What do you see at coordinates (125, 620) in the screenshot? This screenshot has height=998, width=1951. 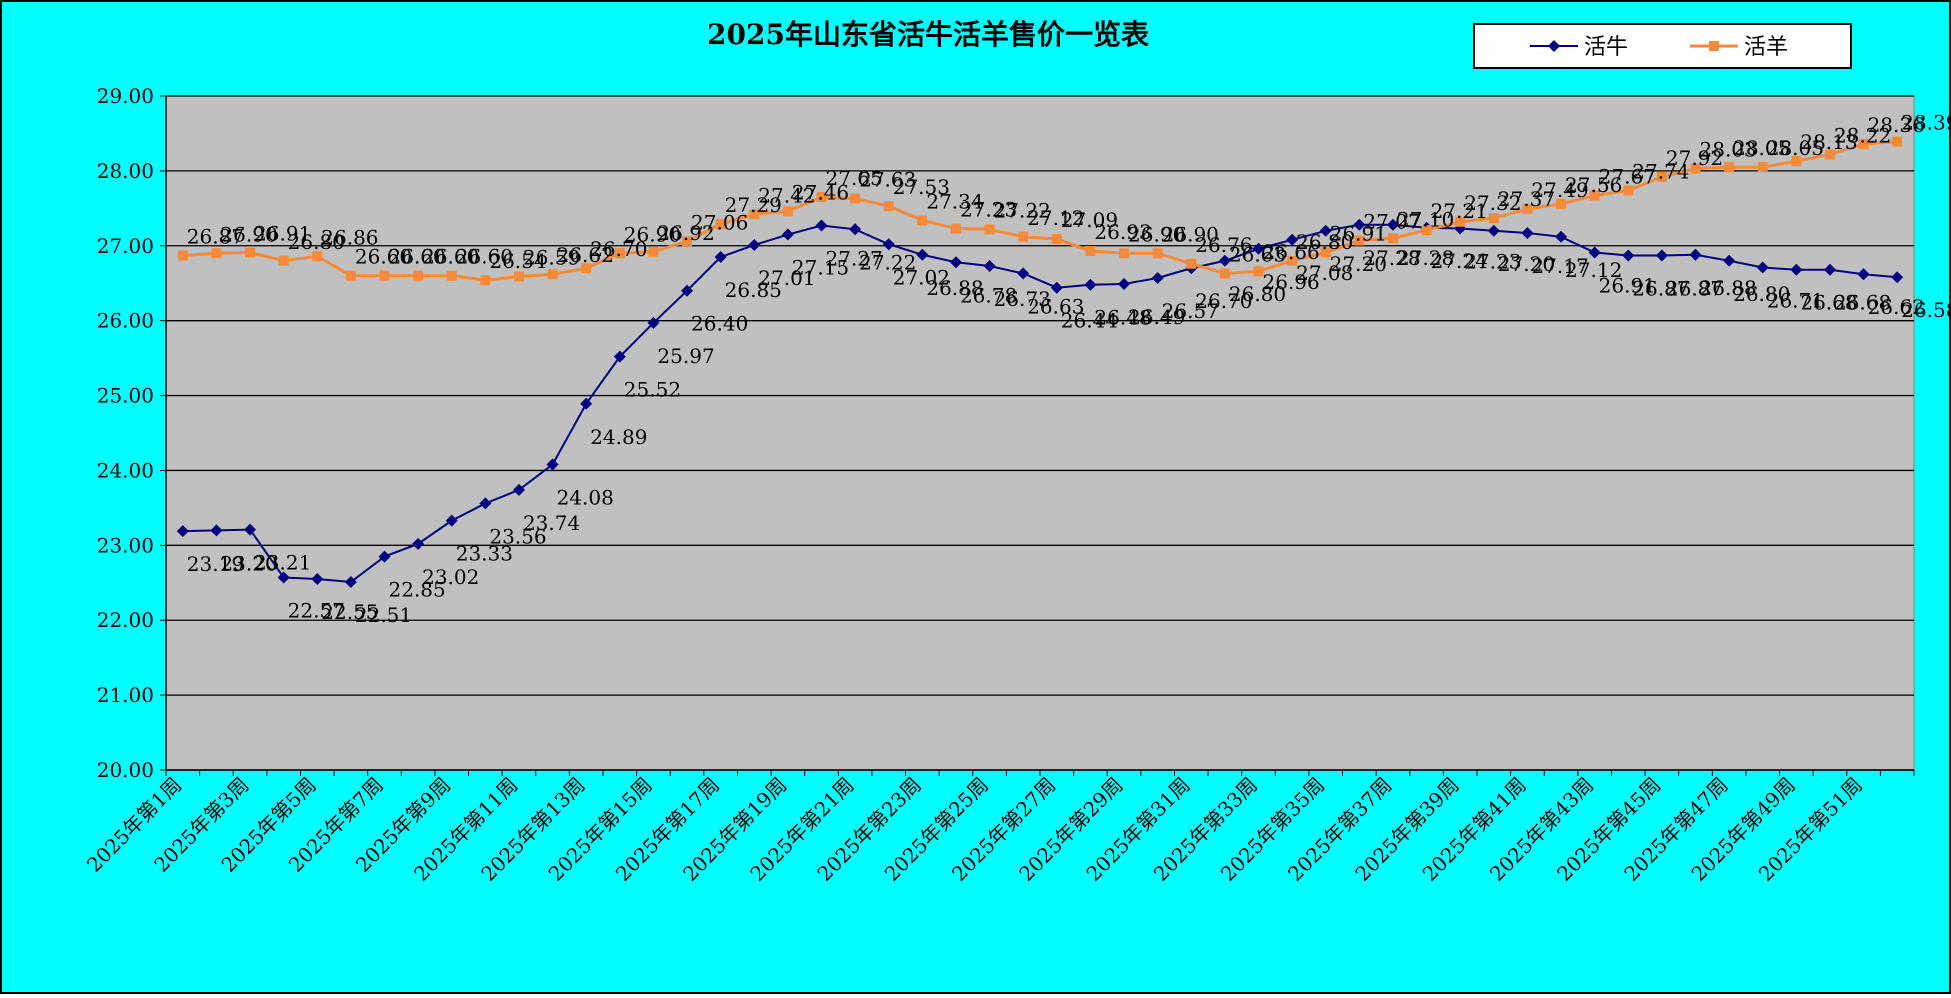 I see `y-tick-label: 22.00` at bounding box center [125, 620].